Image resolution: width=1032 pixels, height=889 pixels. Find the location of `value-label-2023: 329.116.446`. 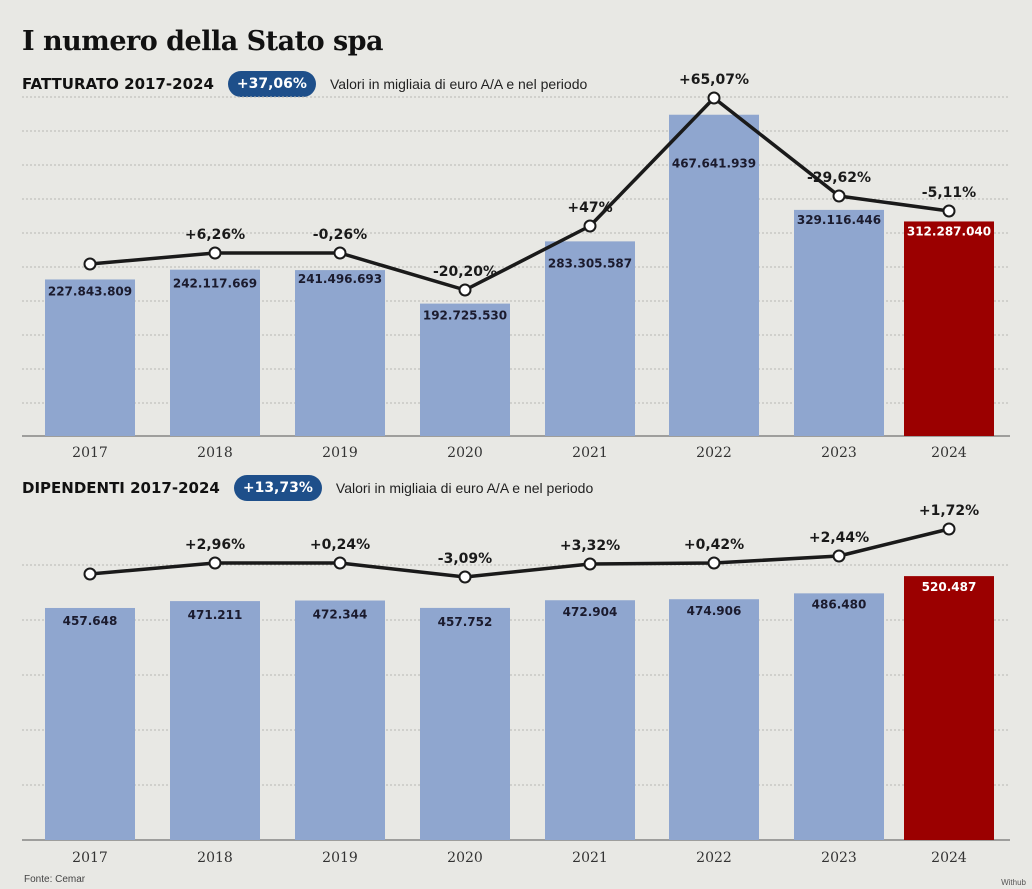

value-label-2023: 329.116.446 is located at coordinates (839, 220).